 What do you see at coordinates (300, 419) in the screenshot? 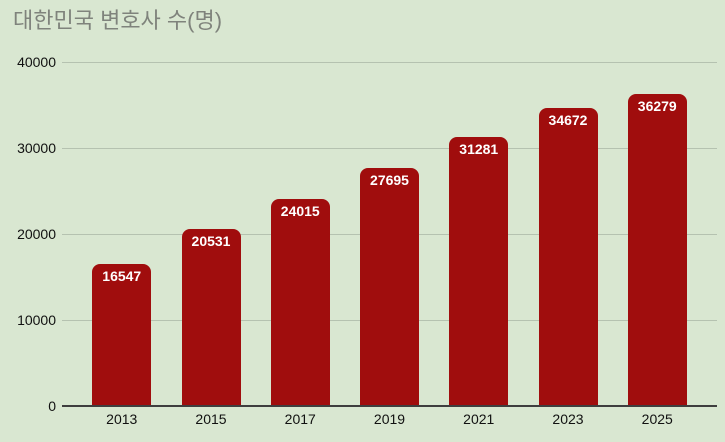
I see `x-tick-label: 2017` at bounding box center [300, 419].